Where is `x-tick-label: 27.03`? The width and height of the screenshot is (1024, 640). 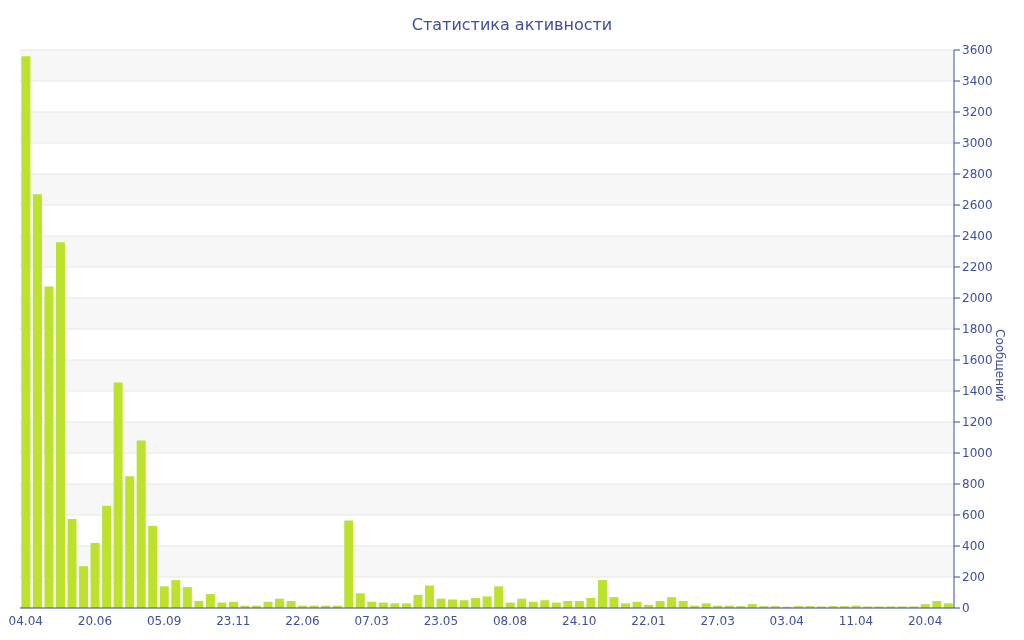
x-tick-label: 27.03 is located at coordinates (717, 620).